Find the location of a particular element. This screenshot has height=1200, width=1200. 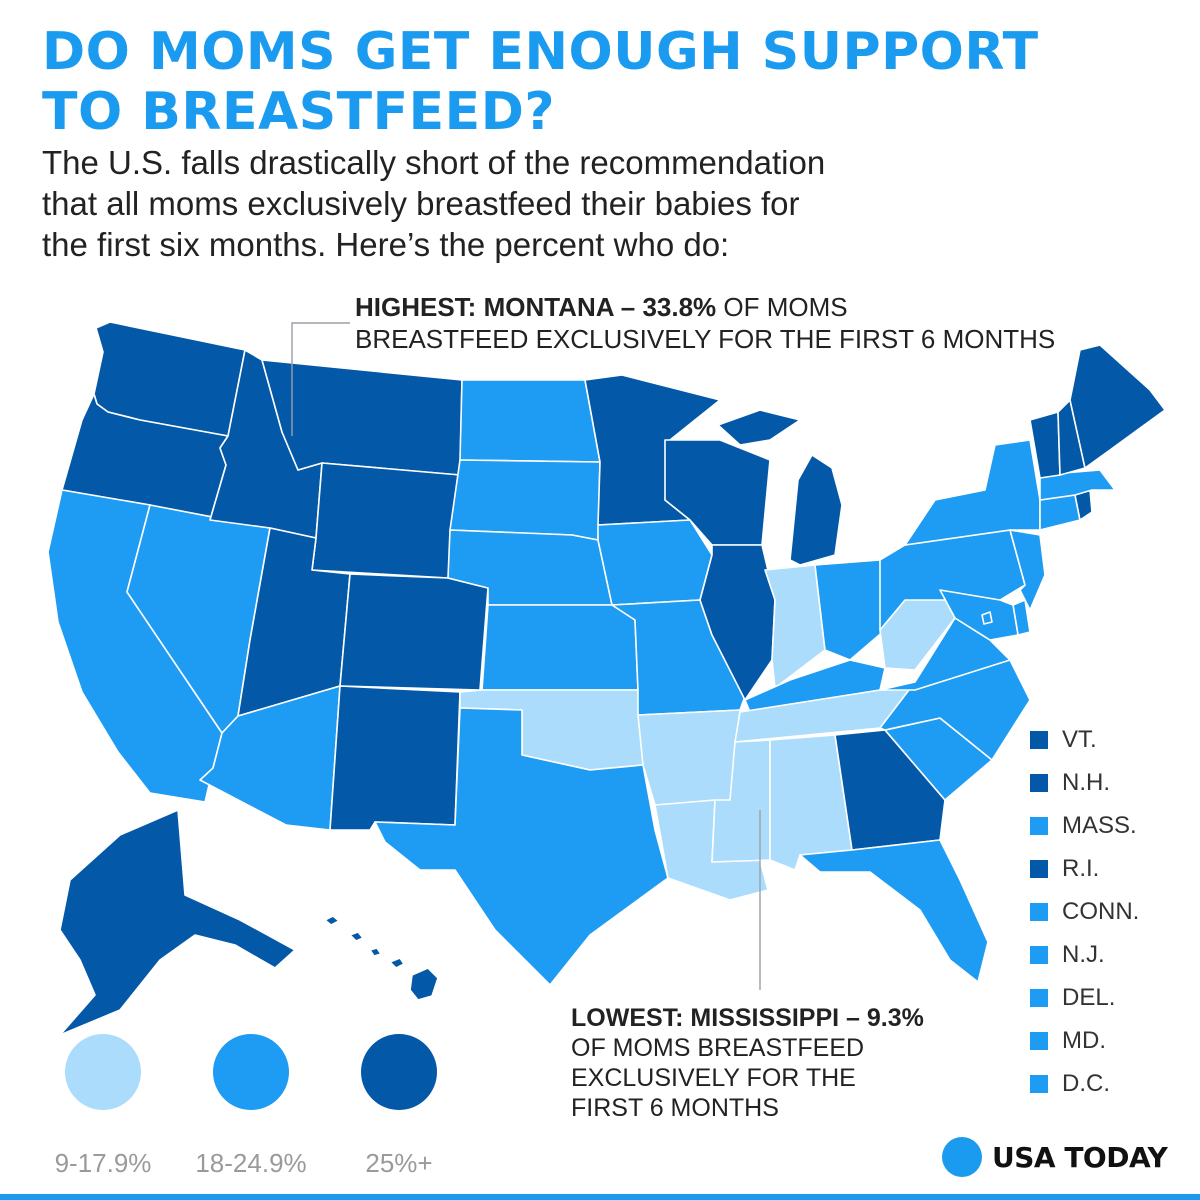

state-nd is located at coordinates (530, 421).